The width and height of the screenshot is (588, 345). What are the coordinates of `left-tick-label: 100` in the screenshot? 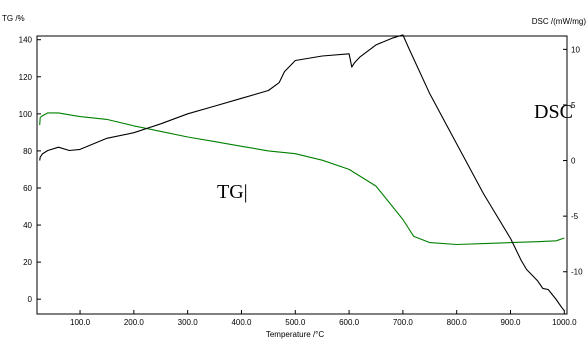 It's located at (26, 114).